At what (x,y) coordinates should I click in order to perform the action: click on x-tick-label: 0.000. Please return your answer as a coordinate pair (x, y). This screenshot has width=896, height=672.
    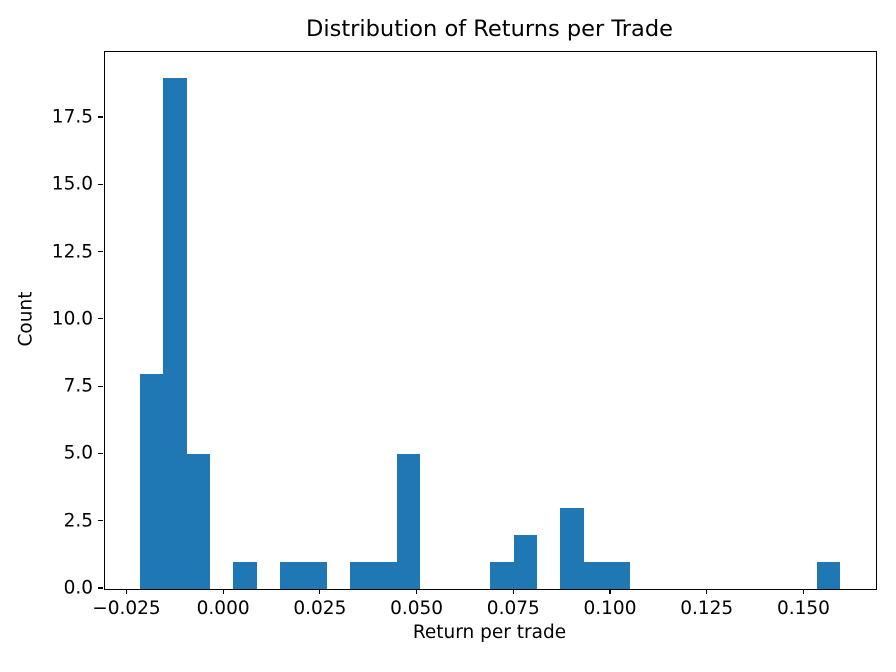
    Looking at the image, I should click on (223, 608).